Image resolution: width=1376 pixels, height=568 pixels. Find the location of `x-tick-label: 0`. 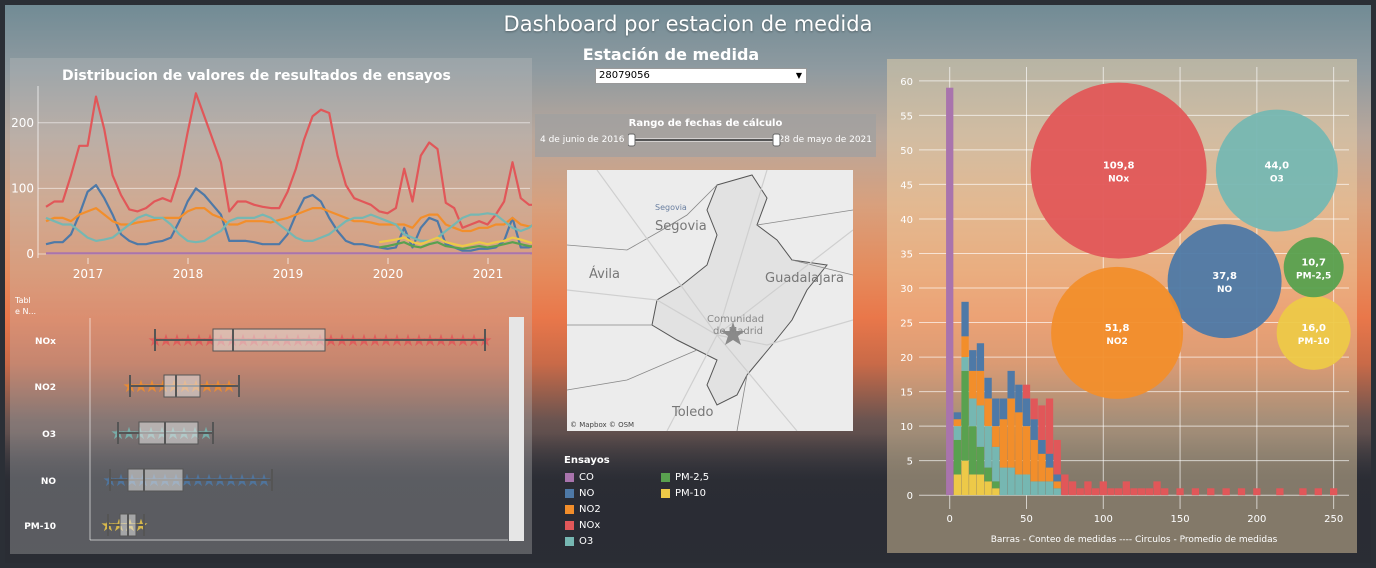

x-tick-label: 0 is located at coordinates (950, 519).